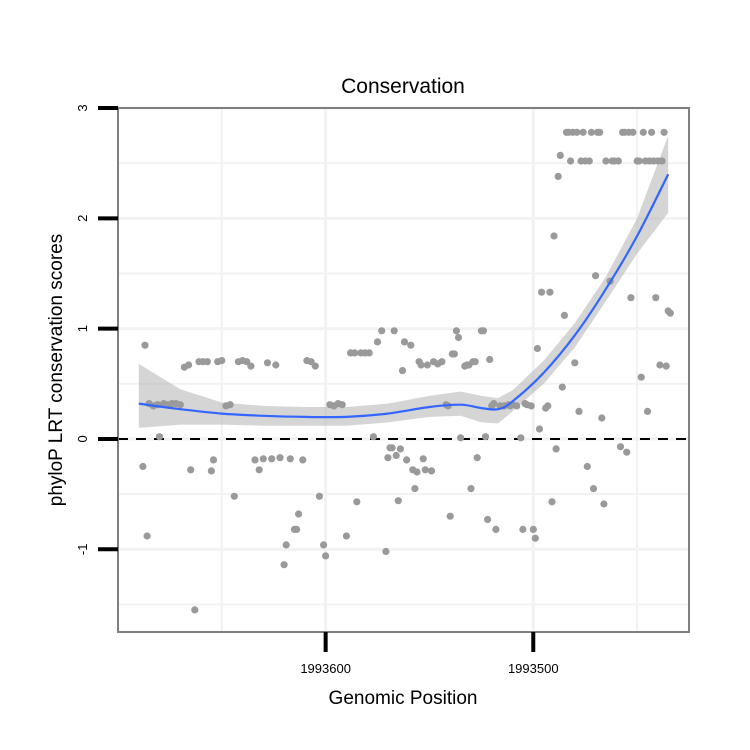 This screenshot has height=750, width=750. Describe the element at coordinates (82, 550) in the screenshot. I see `y-tick-label: -1` at that location.